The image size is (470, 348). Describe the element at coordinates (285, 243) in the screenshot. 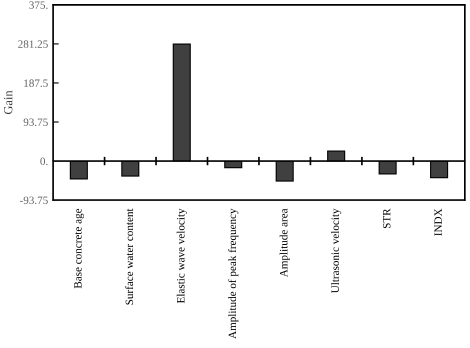

I see `x-tick-label: Amplitude area` at that location.